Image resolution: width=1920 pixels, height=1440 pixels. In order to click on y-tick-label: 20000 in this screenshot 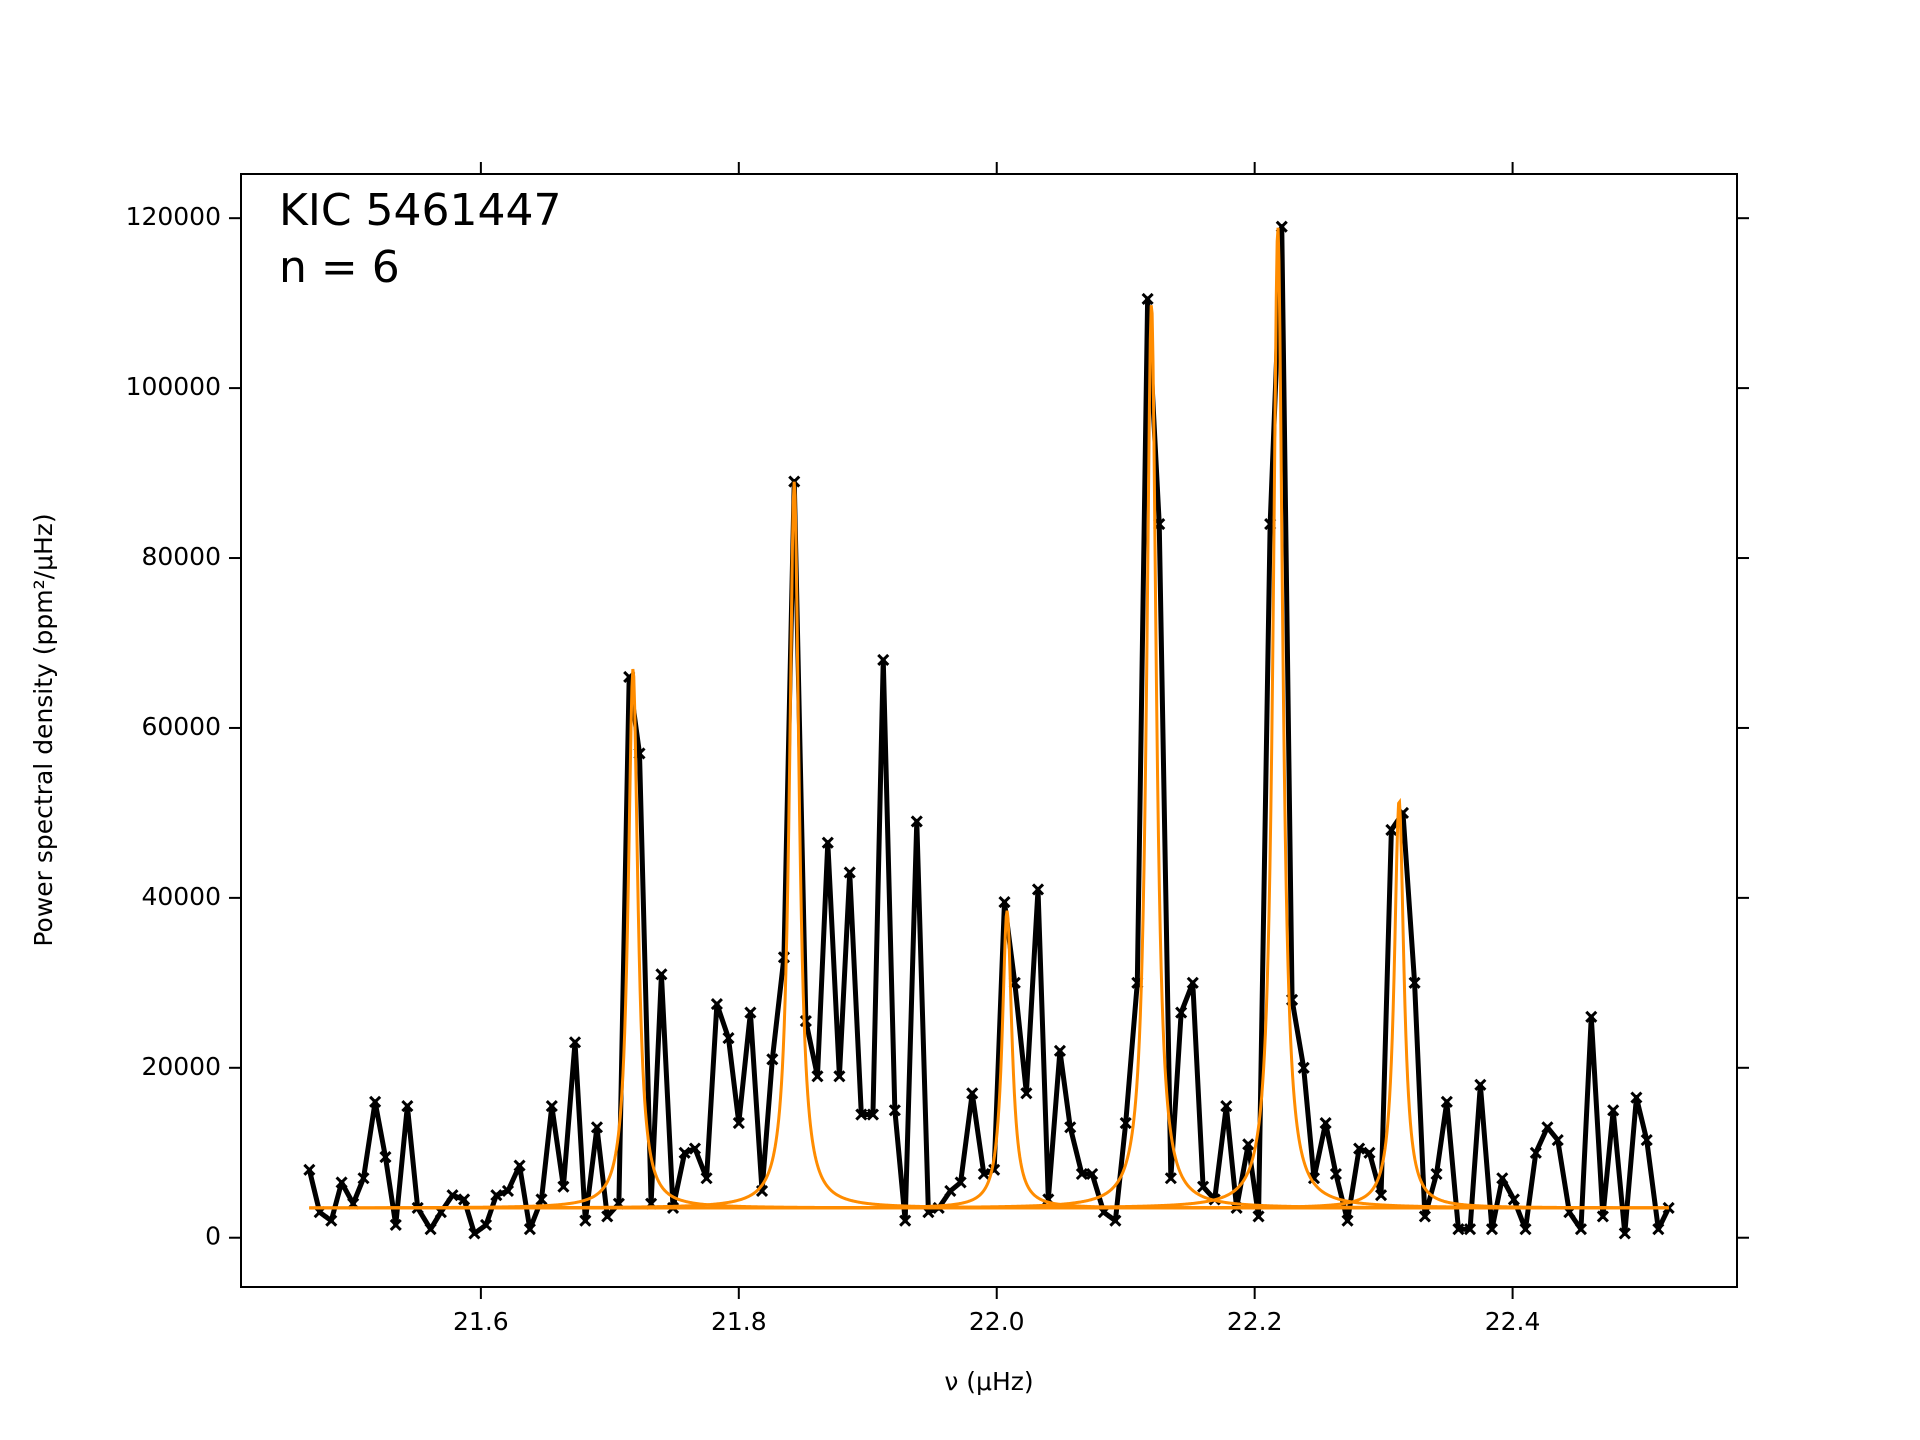, I will do `click(181, 1066)`.